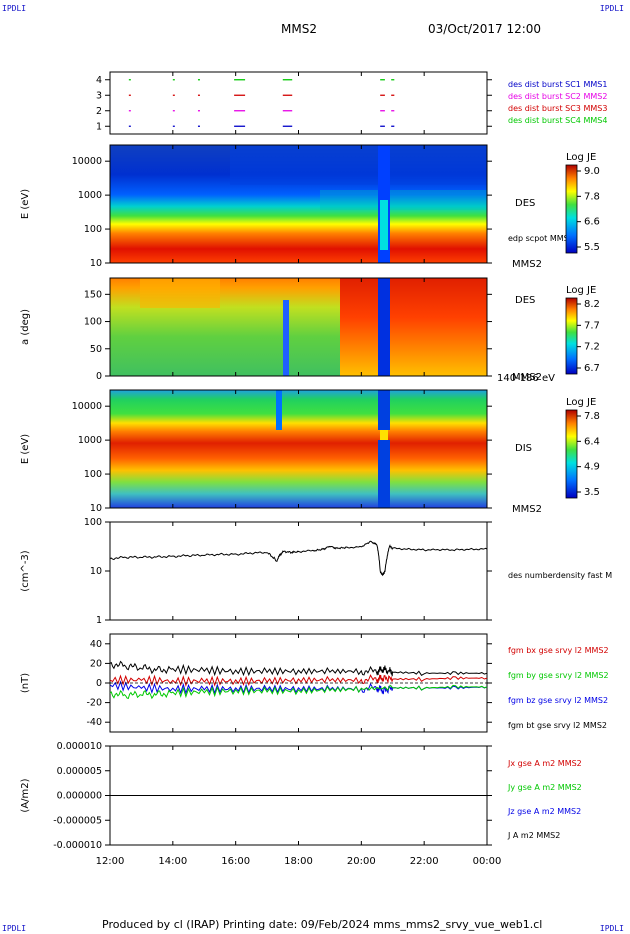  I want to click on time-tick-label: 20:00, so click(361, 861).